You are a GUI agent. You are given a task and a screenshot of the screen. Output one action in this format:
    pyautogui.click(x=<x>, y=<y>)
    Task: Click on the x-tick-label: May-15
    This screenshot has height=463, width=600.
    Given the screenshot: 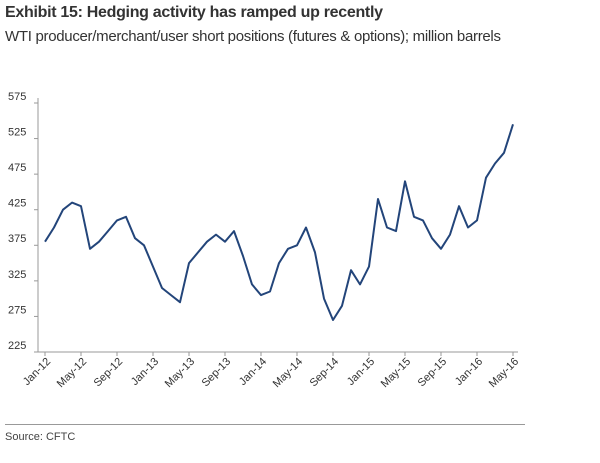 What is the action you would take?
    pyautogui.click(x=396, y=373)
    